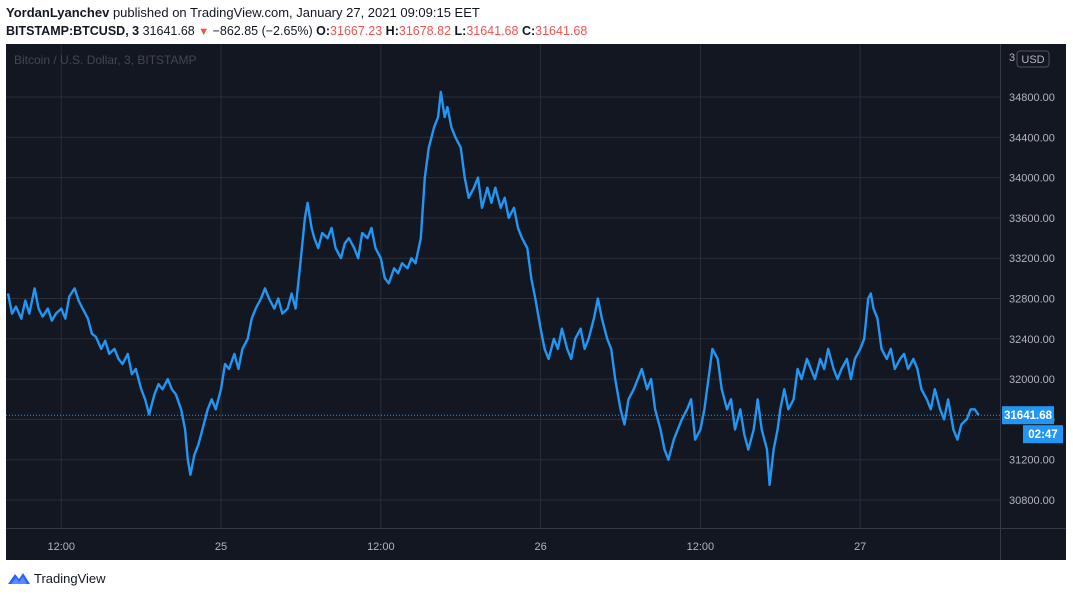 This screenshot has width=1073, height=596. What do you see at coordinates (425, 31) in the screenshot?
I see `high-value: 31678.82` at bounding box center [425, 31].